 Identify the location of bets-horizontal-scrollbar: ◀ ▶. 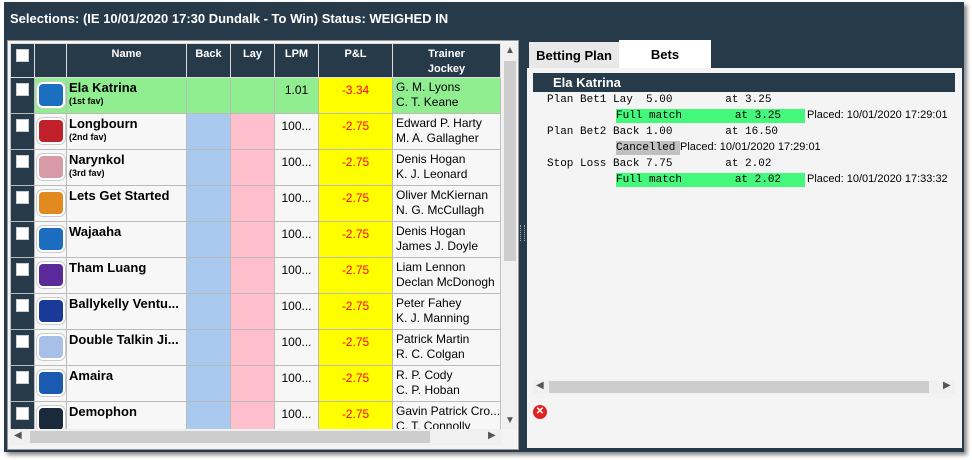
(744, 387).